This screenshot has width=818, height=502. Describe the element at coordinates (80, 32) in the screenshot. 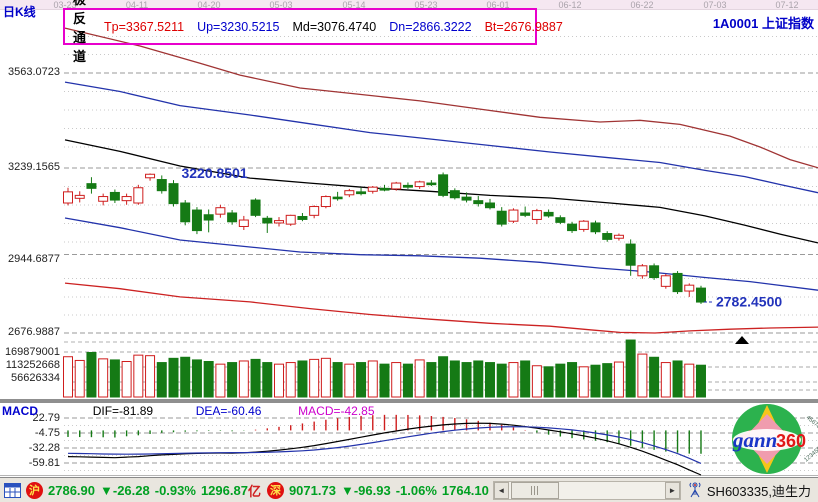

I see `channel-name: 极反通道` at that location.